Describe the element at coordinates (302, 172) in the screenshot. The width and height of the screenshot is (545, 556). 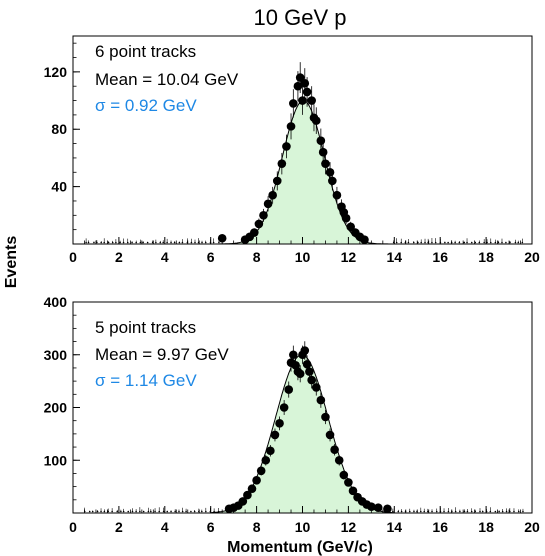
I see `fit-fill-top` at that location.